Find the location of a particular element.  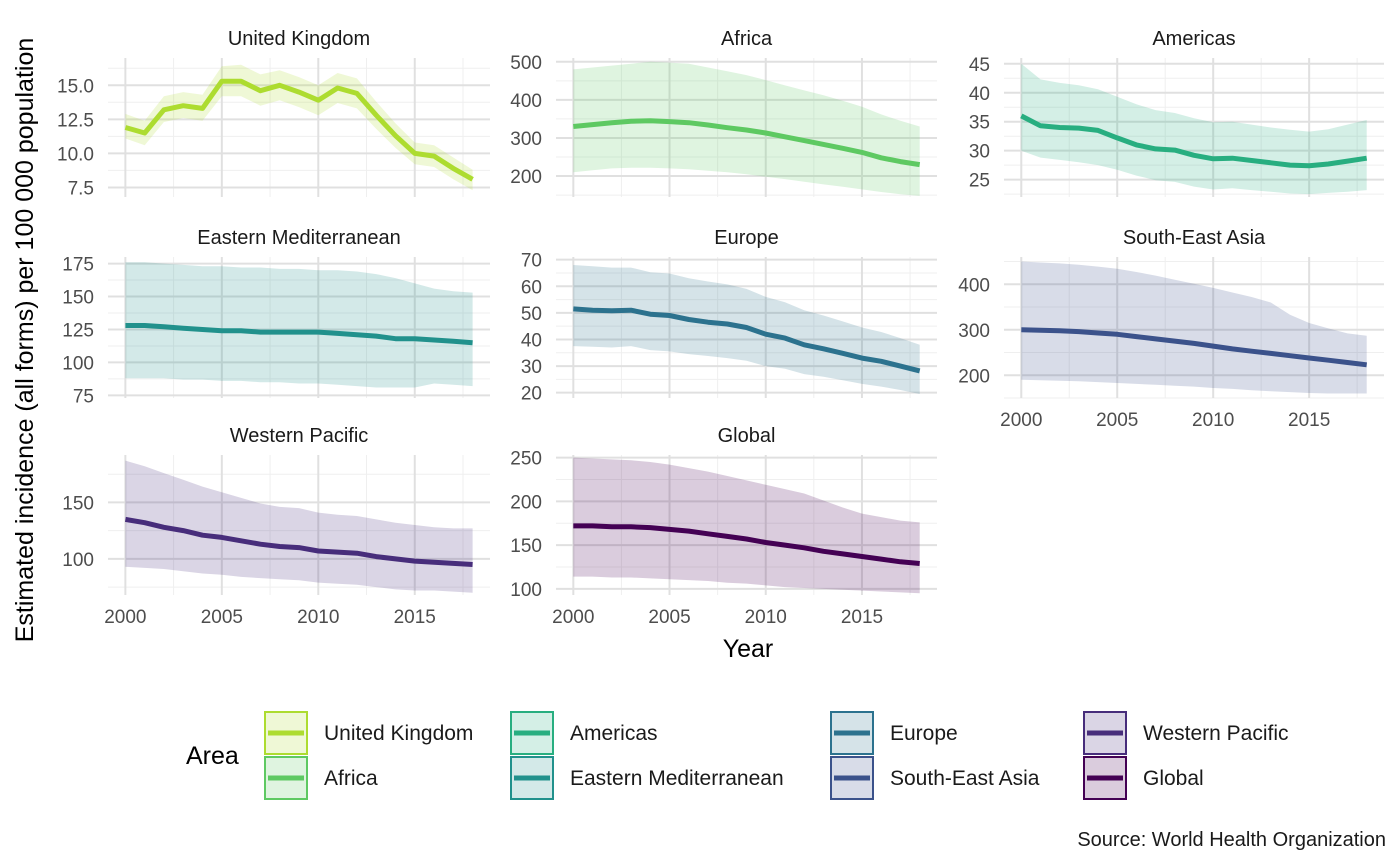

y-tick-label: 70 is located at coordinates (531, 261).